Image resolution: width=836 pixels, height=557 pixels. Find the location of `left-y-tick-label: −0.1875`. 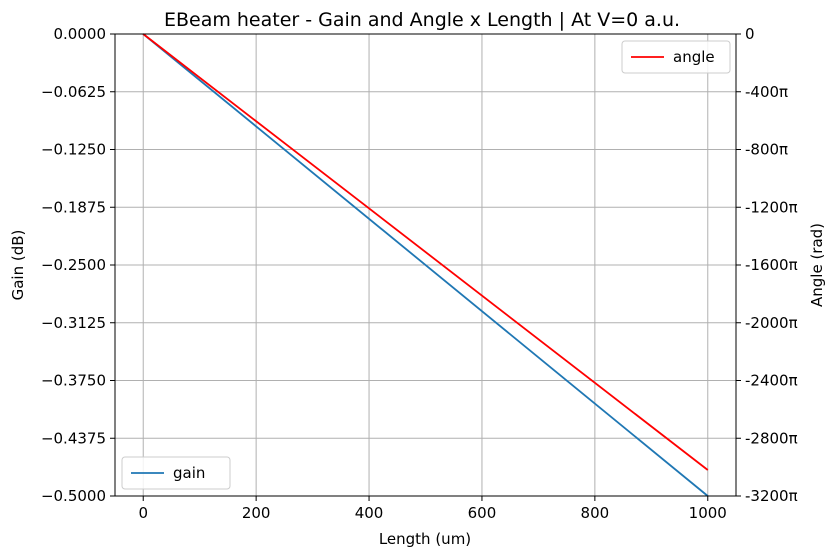

left-y-tick-label: −0.1875 is located at coordinates (73, 207).